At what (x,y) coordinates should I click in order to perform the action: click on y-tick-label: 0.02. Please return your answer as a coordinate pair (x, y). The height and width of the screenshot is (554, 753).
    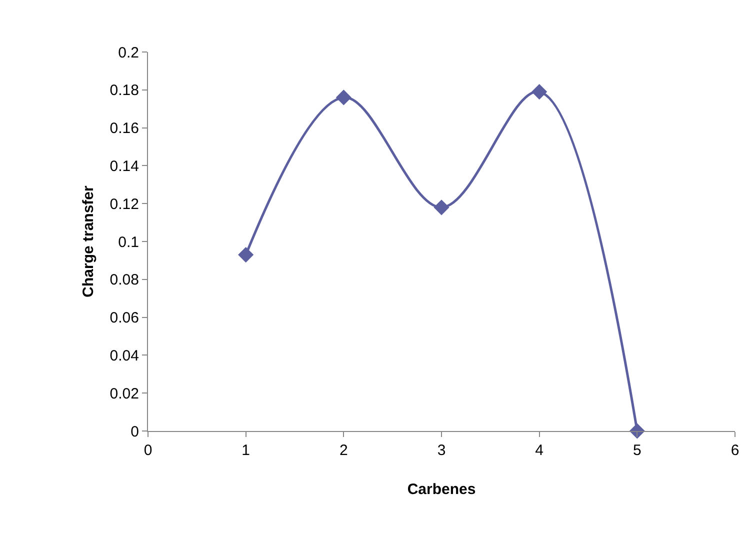
    Looking at the image, I should click on (124, 393).